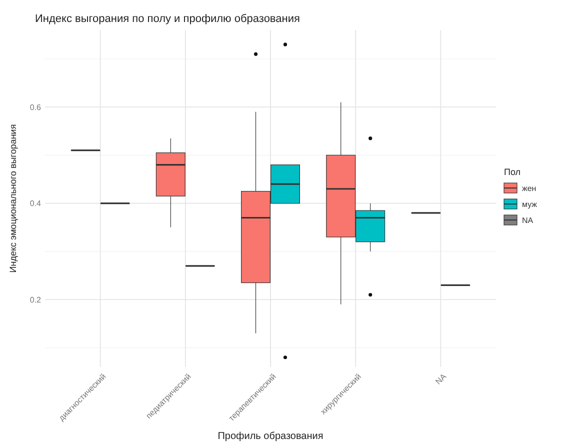 This screenshot has height=445, width=568. Describe the element at coordinates (529, 188) in the screenshot. I see `legend-label: жен` at that location.